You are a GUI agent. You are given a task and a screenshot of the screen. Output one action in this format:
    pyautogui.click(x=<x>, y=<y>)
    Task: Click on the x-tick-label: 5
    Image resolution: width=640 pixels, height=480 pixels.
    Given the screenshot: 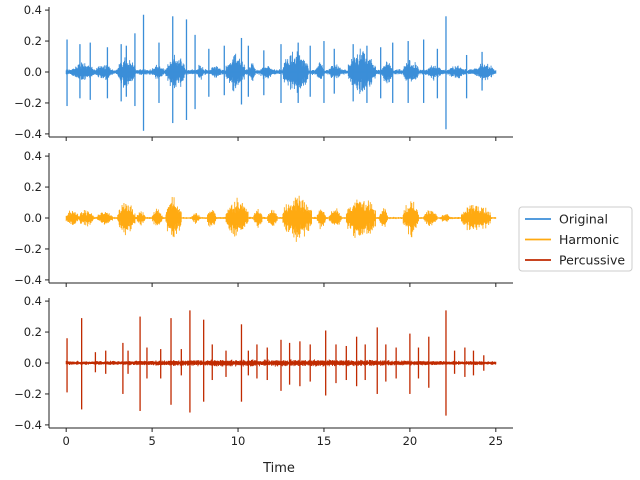 What is the action you would take?
    pyautogui.click(x=151, y=441)
    